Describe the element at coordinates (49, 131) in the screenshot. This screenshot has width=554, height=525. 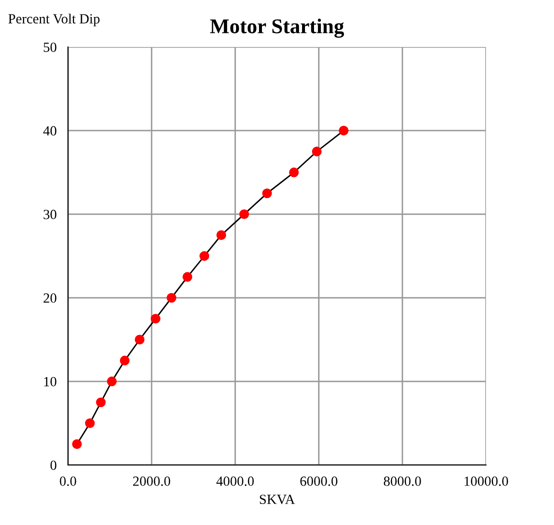
I see `y-tick-label: 40` at that location.